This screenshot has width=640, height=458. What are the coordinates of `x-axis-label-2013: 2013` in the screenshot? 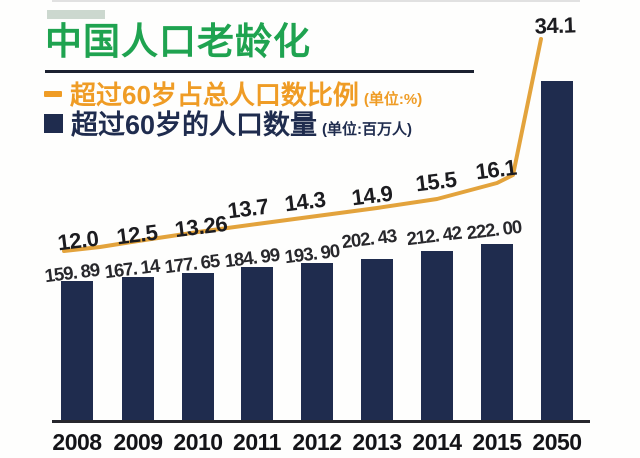 It's located at (377, 442).